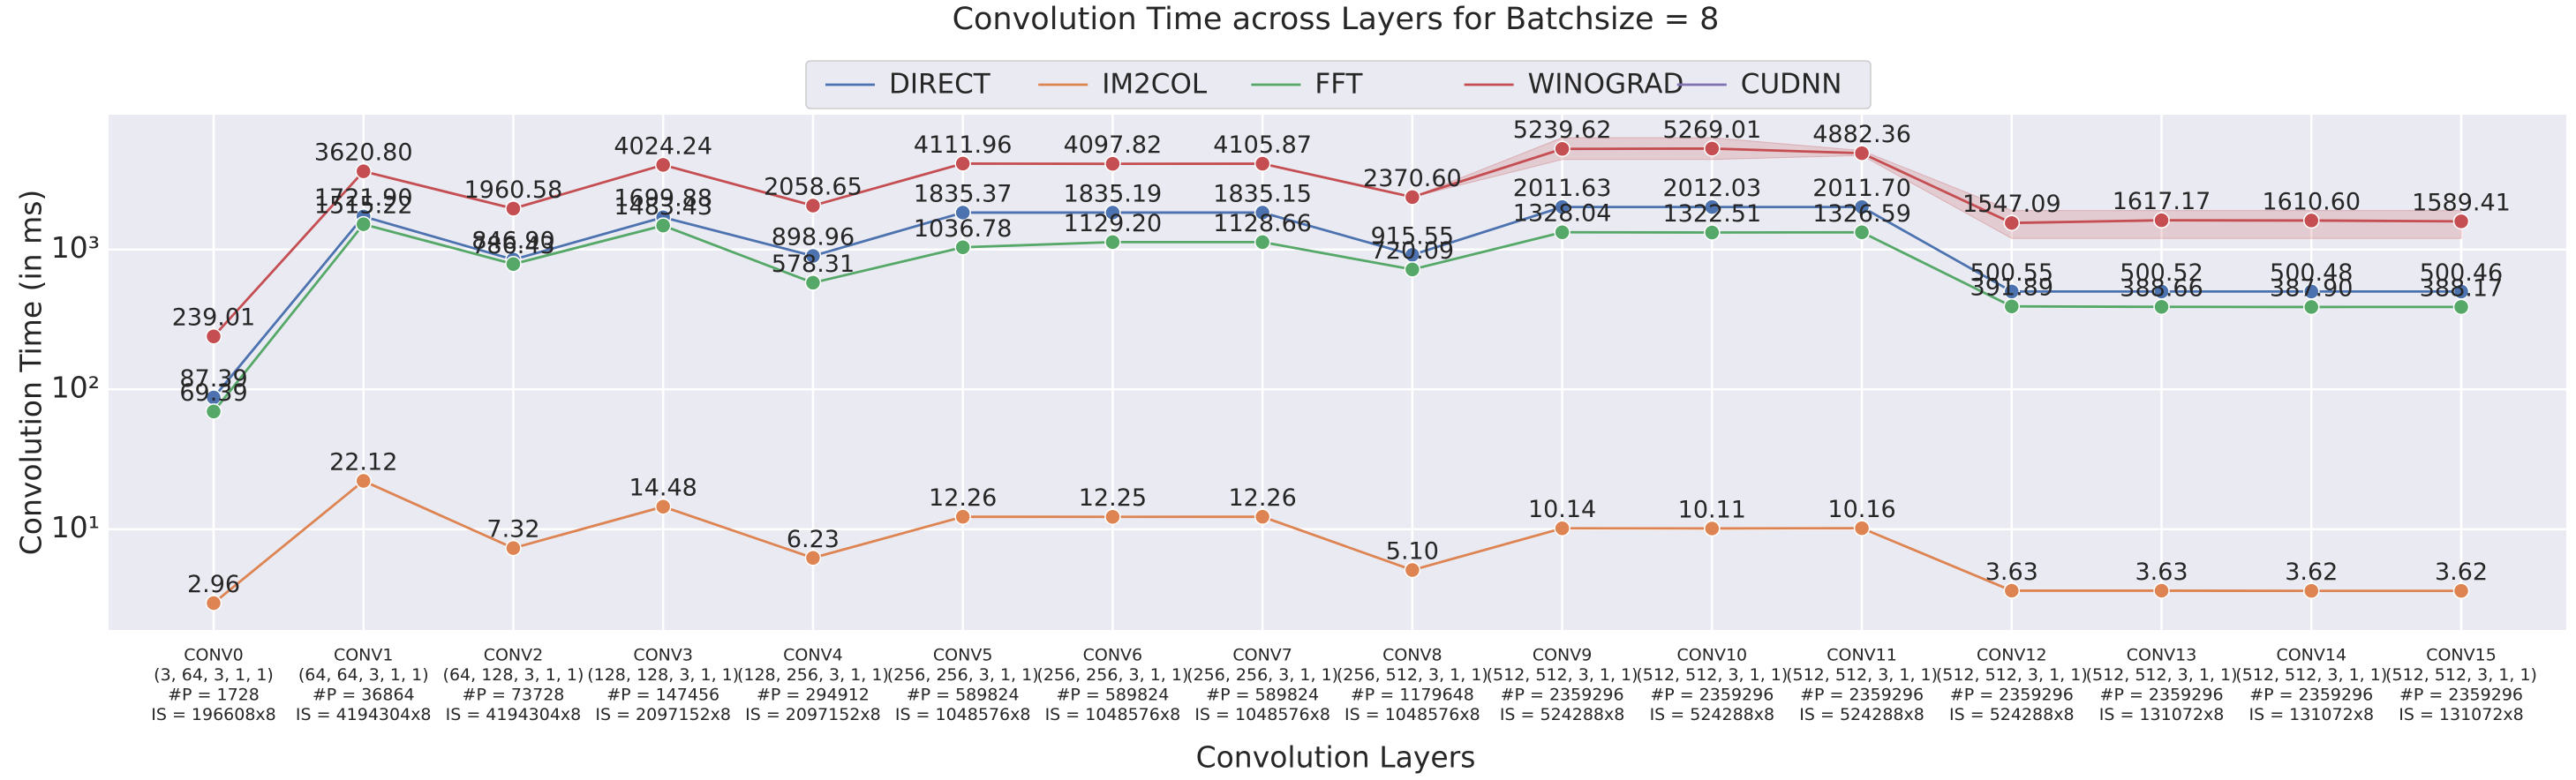 This screenshot has width=2576, height=780. I want to click on x-tick-label: (64, 64, 3, 1, 1), so click(364, 675).